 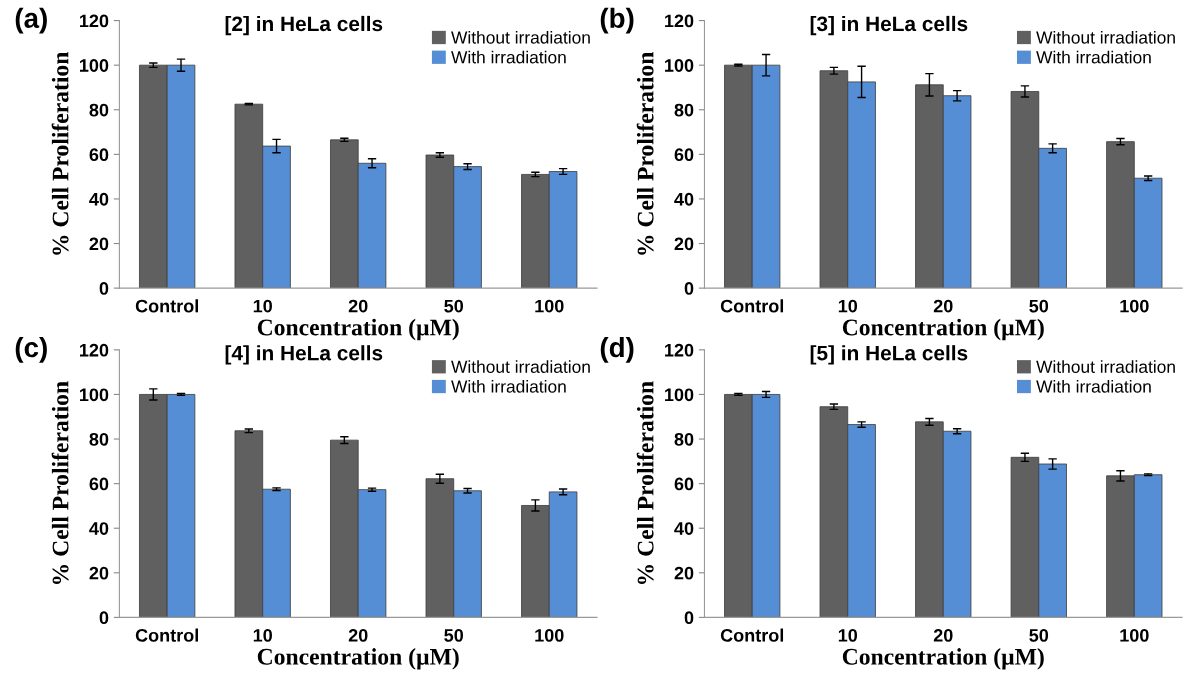 What do you see at coordinates (304, 355) in the screenshot?
I see `chart-title: [4] in HeLa cells` at bounding box center [304, 355].